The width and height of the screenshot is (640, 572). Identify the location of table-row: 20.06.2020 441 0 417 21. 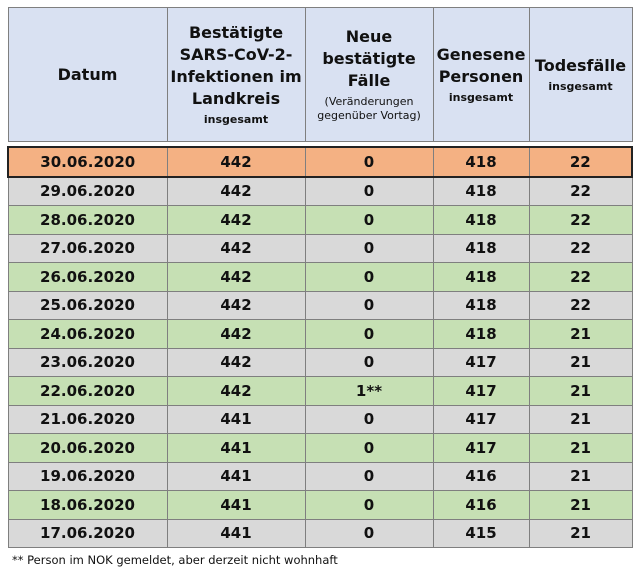
(320, 448).